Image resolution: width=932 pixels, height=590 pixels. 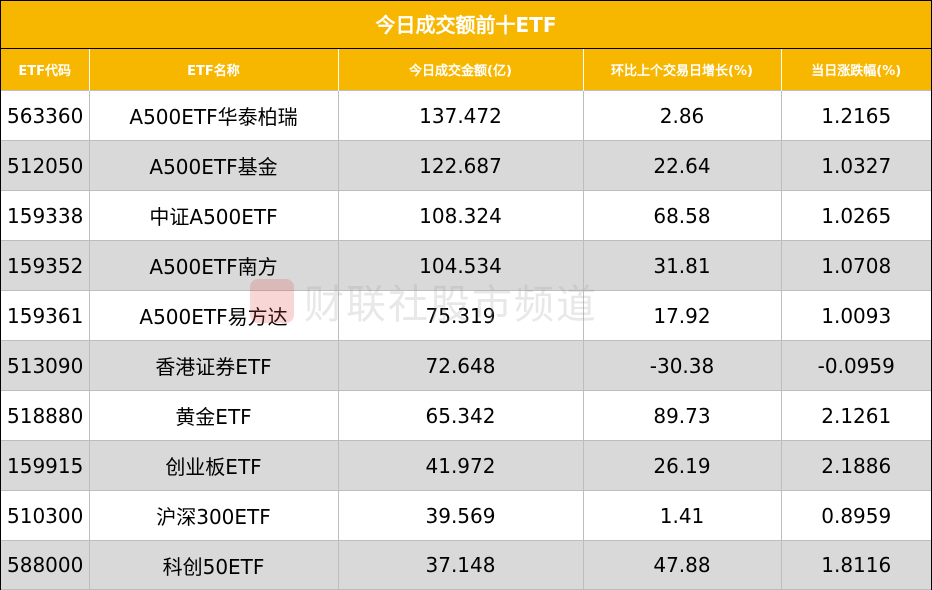 What do you see at coordinates (460, 465) in the screenshot?
I see `cell-turnover: 41.972` at bounding box center [460, 465].